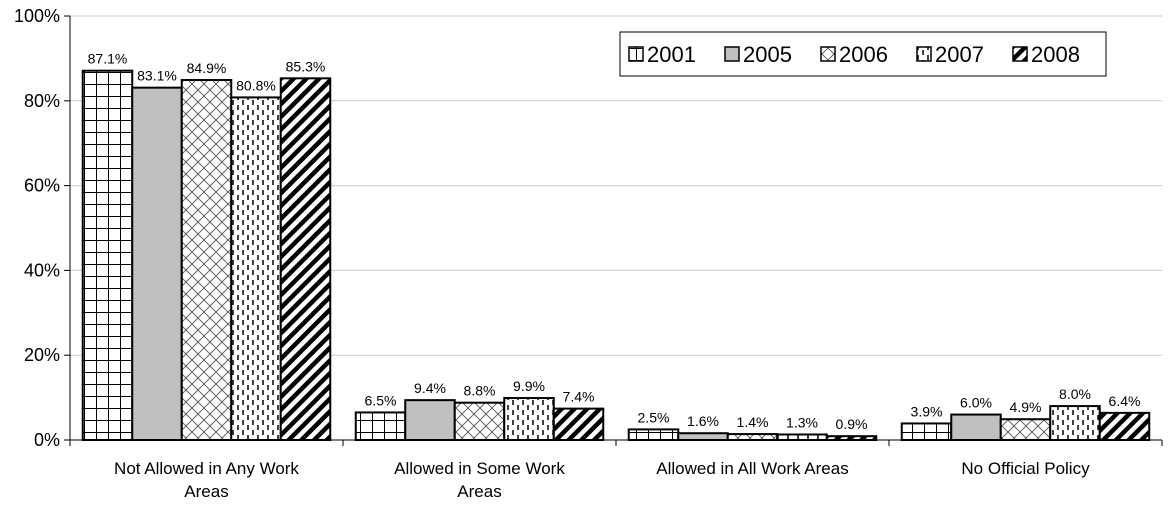  What do you see at coordinates (959, 54) in the screenshot?
I see `legend-label: 2007` at bounding box center [959, 54].